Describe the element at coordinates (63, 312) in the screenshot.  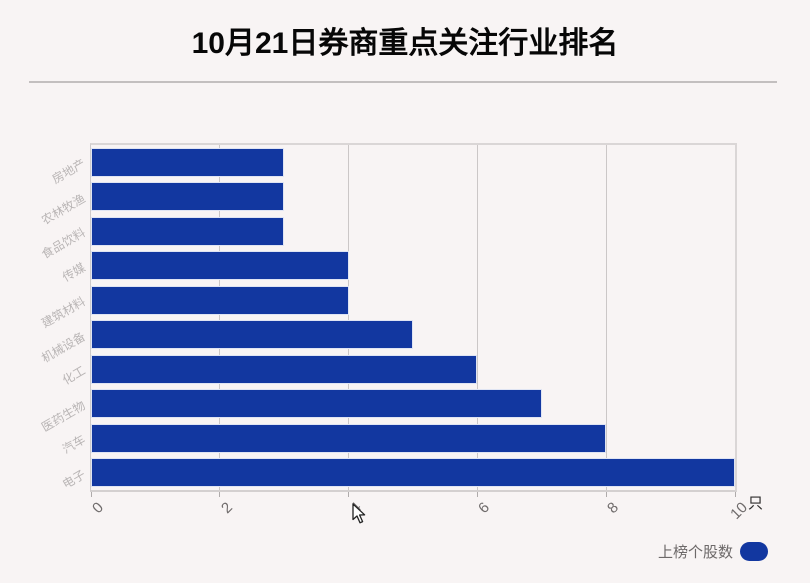
I see `y-axis-label-建筑材料: 建筑材料` at that location.